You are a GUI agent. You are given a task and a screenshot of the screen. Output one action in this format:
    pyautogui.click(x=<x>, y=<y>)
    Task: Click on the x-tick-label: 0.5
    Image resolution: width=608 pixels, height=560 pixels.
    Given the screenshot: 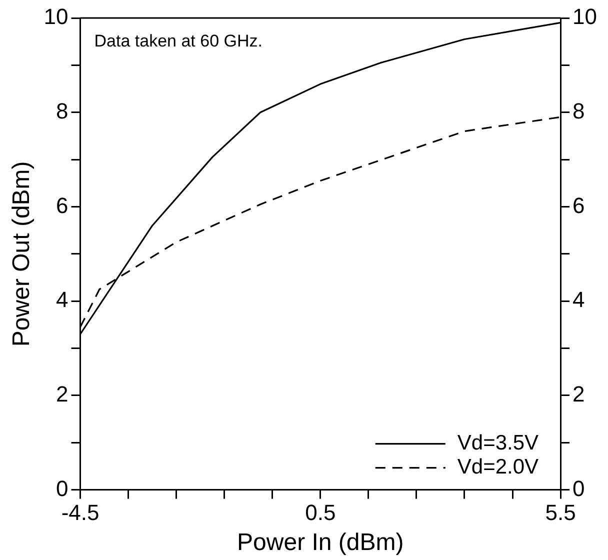 What is the action you would take?
    pyautogui.click(x=320, y=513)
    